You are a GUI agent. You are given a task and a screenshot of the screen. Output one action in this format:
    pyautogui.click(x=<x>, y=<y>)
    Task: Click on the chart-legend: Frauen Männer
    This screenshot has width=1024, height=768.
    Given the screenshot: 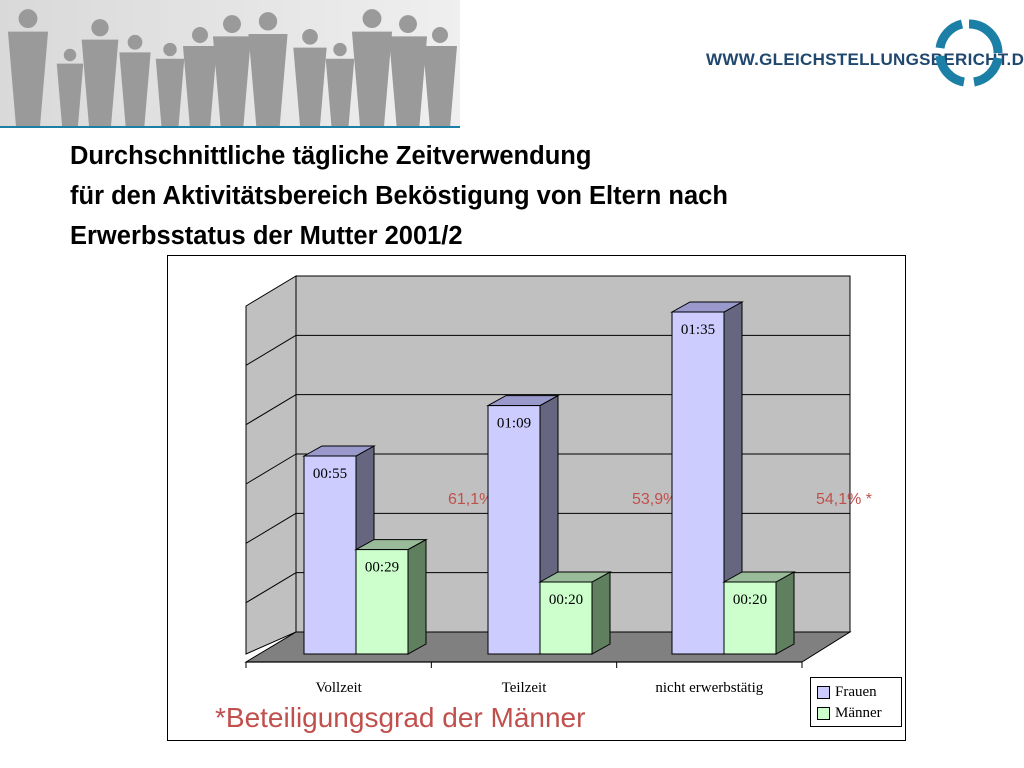 What is the action you would take?
    pyautogui.click(x=856, y=702)
    